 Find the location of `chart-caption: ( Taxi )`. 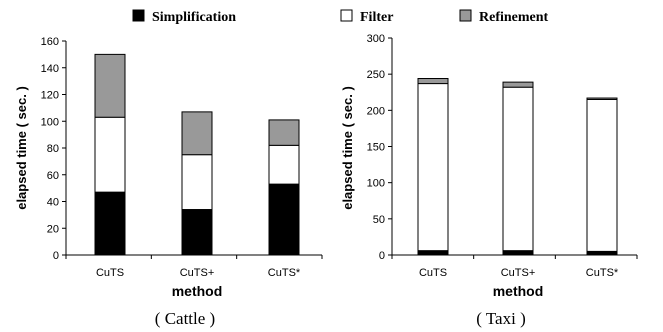

chart-caption: ( Taxi ) is located at coordinates (500, 318).